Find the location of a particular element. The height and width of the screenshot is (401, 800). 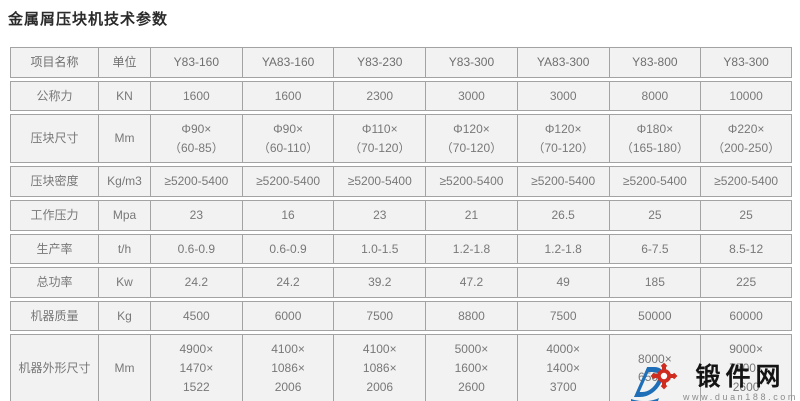

table-cell: 8800 is located at coordinates (471, 316).